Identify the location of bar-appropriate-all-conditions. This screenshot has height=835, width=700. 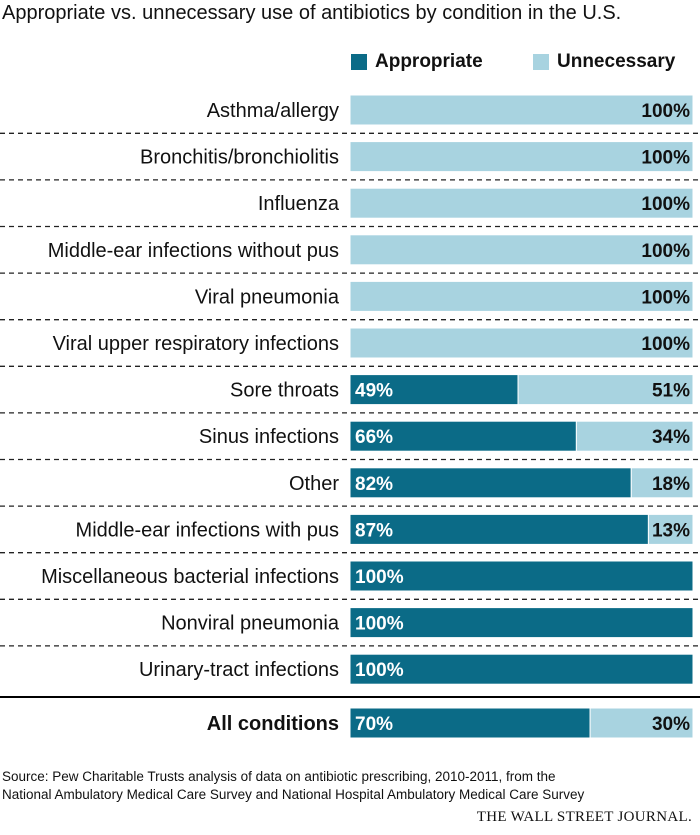
(470, 723).